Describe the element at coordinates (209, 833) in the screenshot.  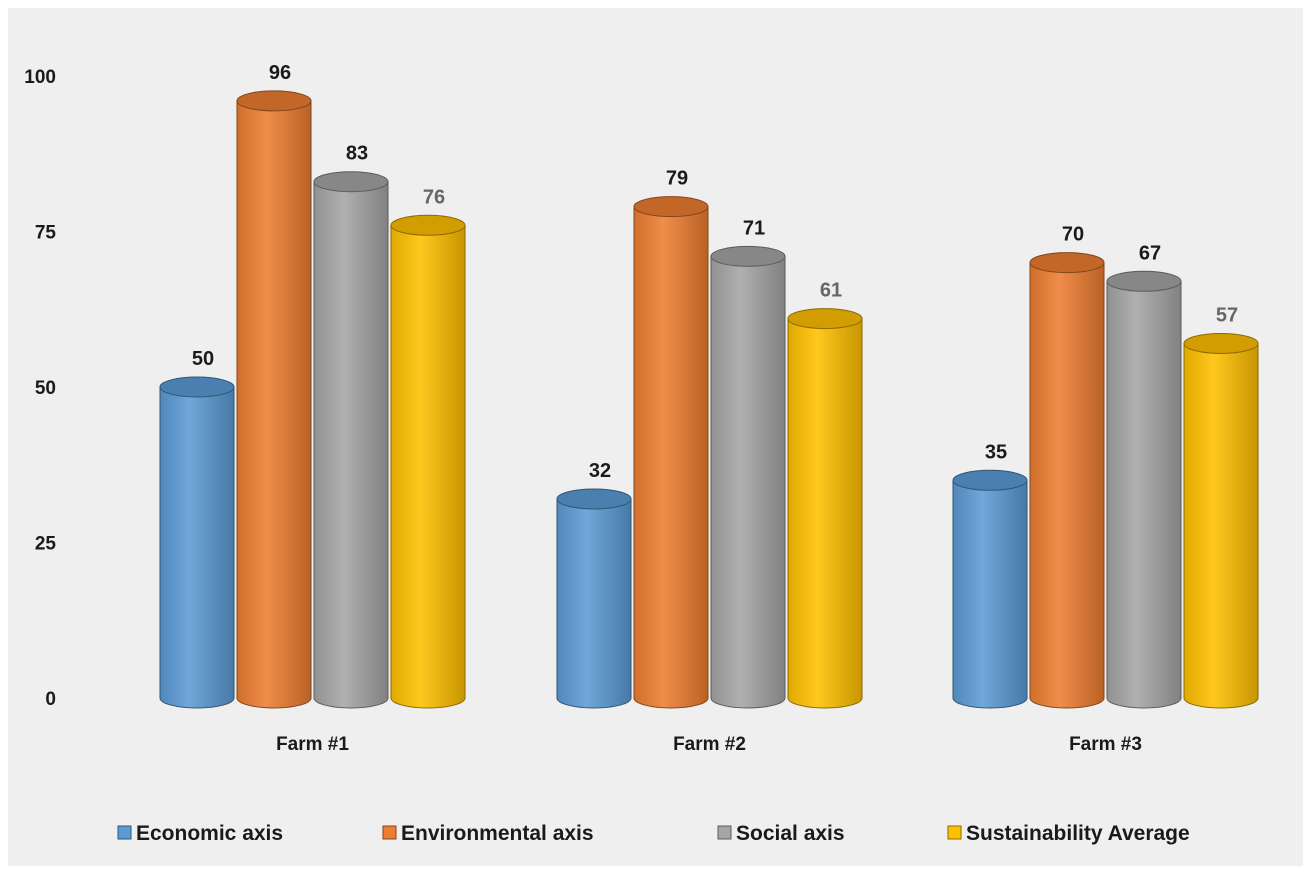
I see `legend-label: Economic axis` at that location.